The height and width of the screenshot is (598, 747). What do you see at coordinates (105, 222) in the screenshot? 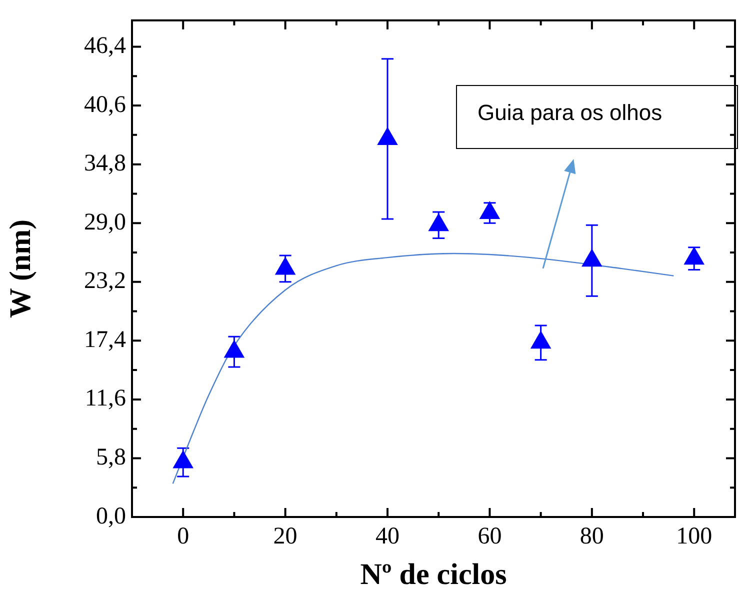
I see `y-tick-label: 29,0` at bounding box center [105, 222].